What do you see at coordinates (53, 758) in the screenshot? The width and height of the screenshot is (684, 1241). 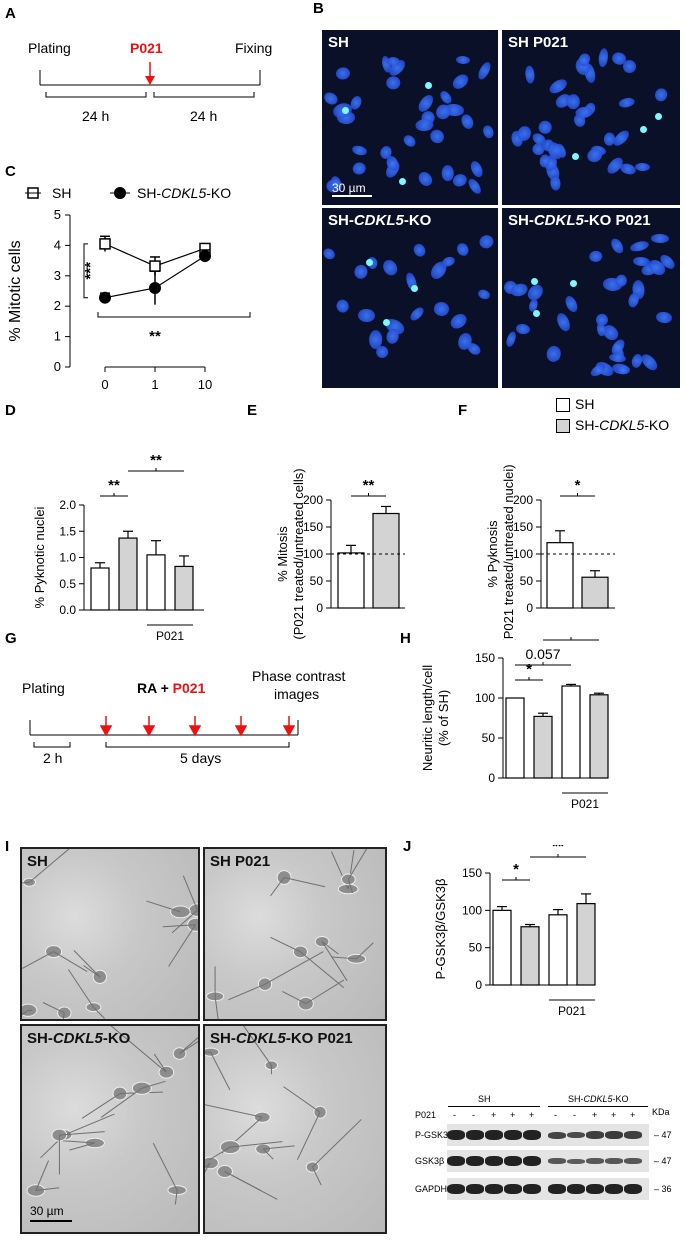 I see `duration-2h: 2 h` at bounding box center [53, 758].